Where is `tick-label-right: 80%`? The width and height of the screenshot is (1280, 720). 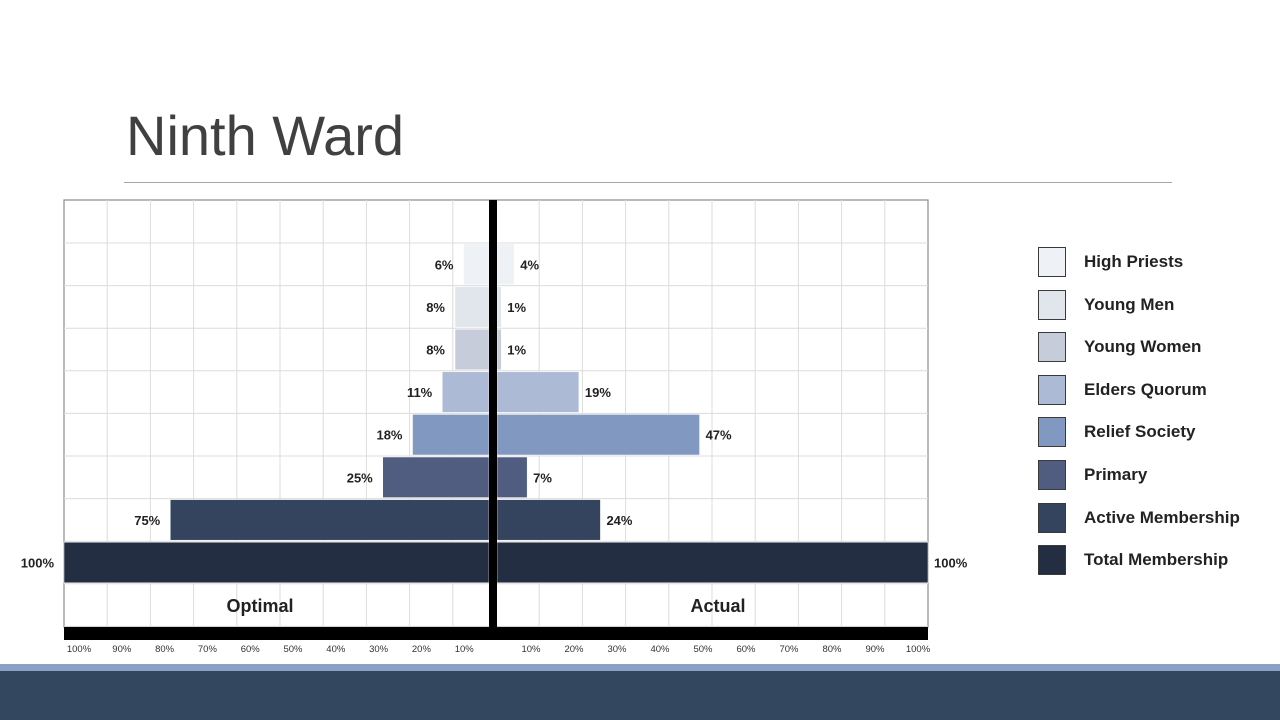
tick-label-right: 80% is located at coordinates (832, 649).